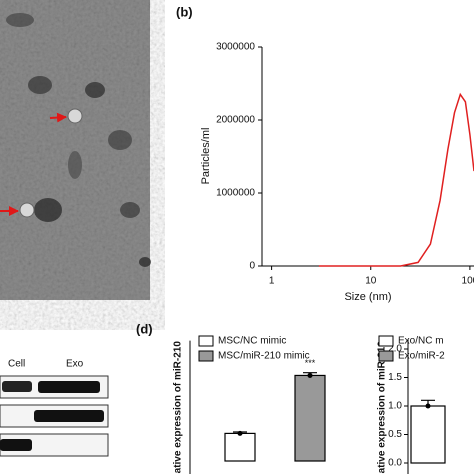  I want to click on y-tick-label: 2000000, so click(235, 120).